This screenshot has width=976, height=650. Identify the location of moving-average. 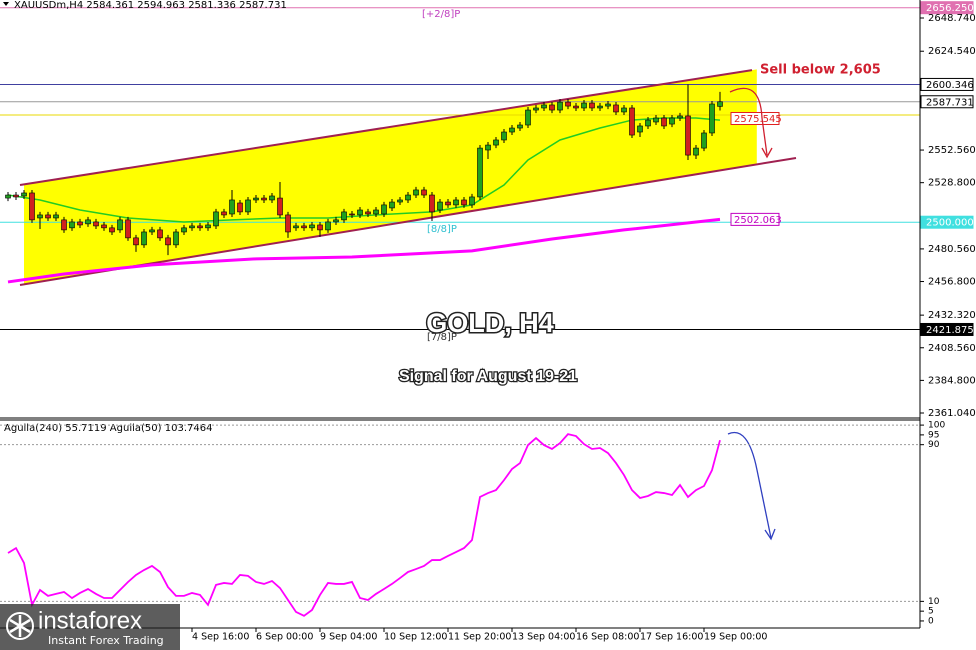
(364, 250).